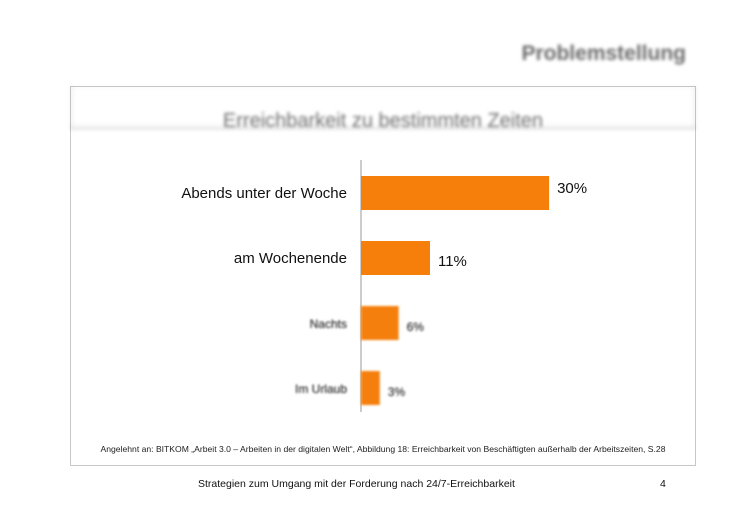  I want to click on chart-title: Erreichbarkeit zu bestimmten Zeiten, so click(383, 121).